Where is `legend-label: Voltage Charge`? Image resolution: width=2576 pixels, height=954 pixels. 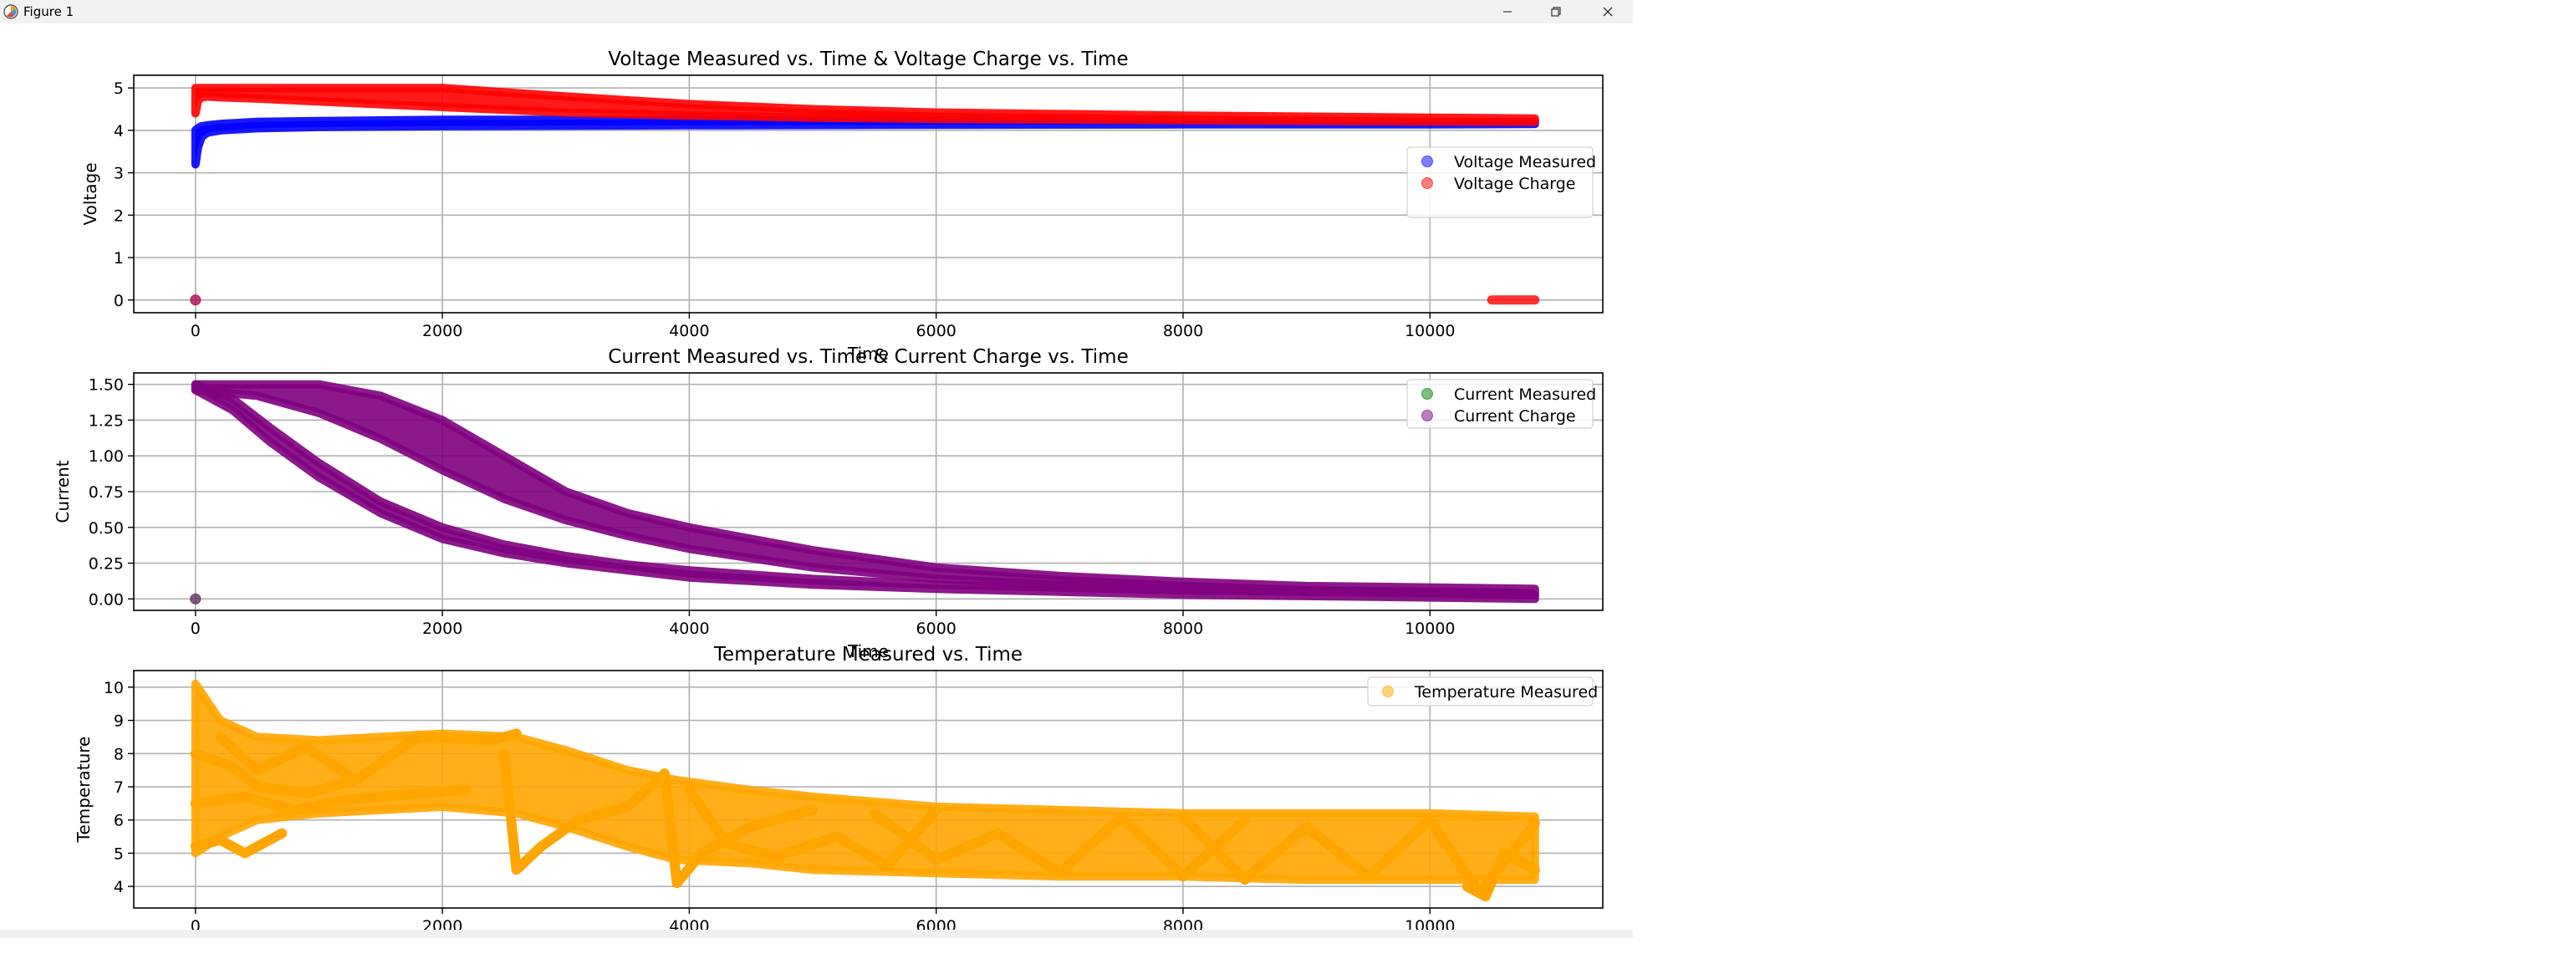
legend-label: Voltage Charge is located at coordinates (1515, 184).